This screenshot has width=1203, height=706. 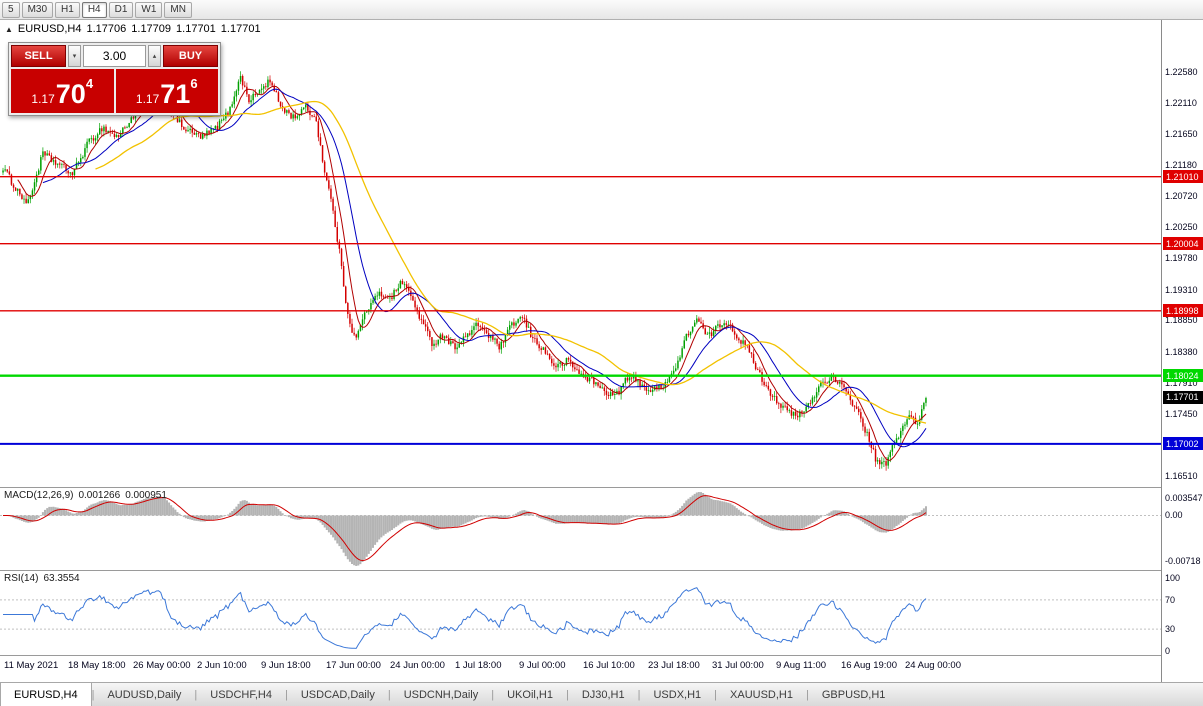 I want to click on one-click-trading-panel: SELL ▾ 3.00 ▴ BUY 1.17 70 4 1.17 71 6, so click(x=114, y=79).